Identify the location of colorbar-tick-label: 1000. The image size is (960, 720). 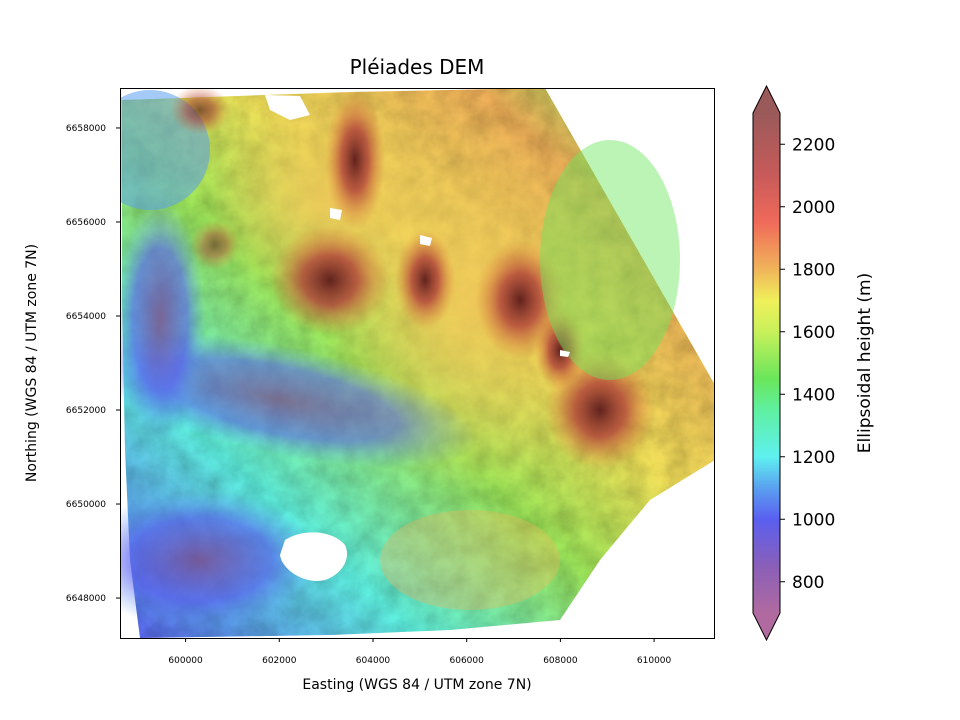
(813, 520).